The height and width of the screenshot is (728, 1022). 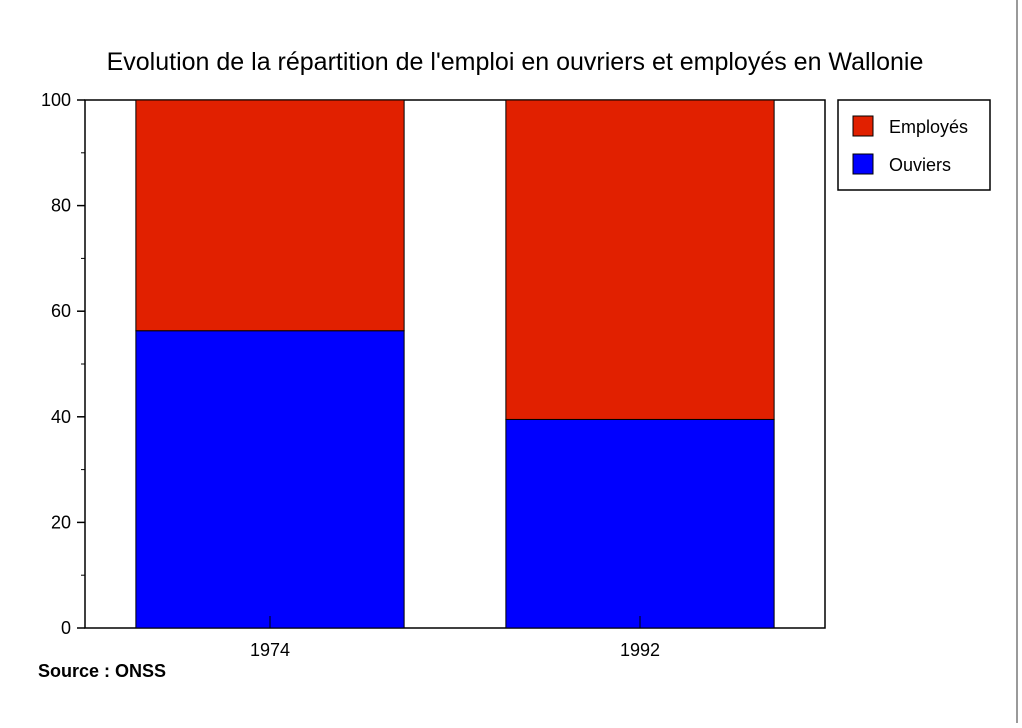 What do you see at coordinates (928, 127) in the screenshot?
I see `legend-label-employes: Employés` at bounding box center [928, 127].